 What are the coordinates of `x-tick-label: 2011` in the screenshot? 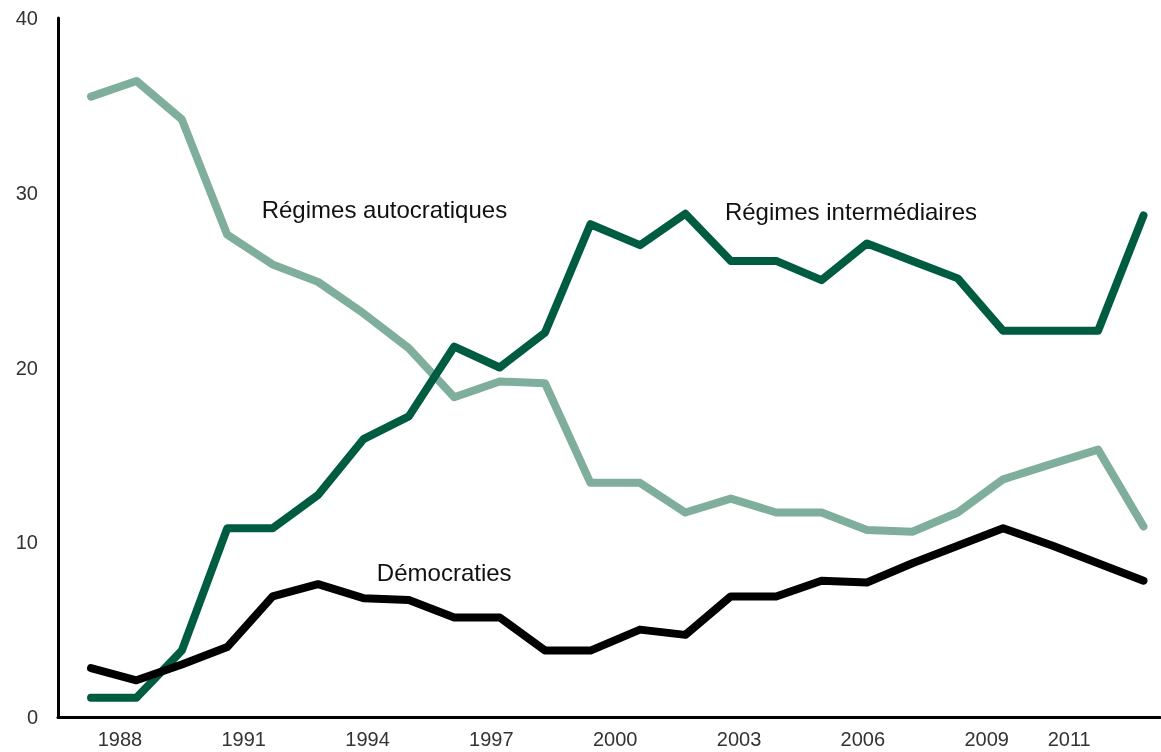 It's located at (1069, 739).